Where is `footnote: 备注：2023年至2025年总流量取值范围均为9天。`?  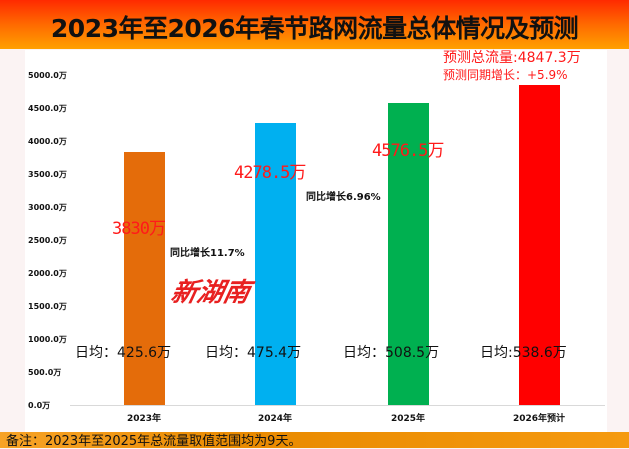
footnote: 备注：2023年至2025年总流量取值范围均为9天。 is located at coordinates (154, 441).